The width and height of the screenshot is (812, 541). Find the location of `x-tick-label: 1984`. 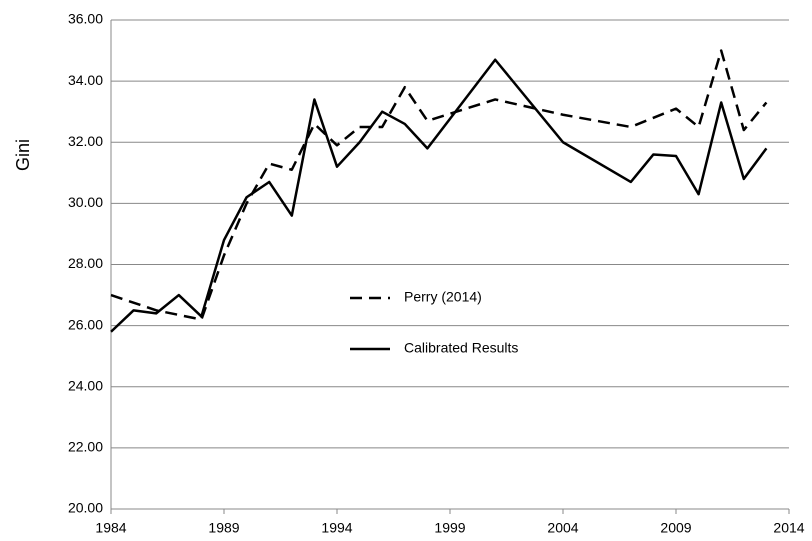

x-tick-label: 1984 is located at coordinates (110, 528).